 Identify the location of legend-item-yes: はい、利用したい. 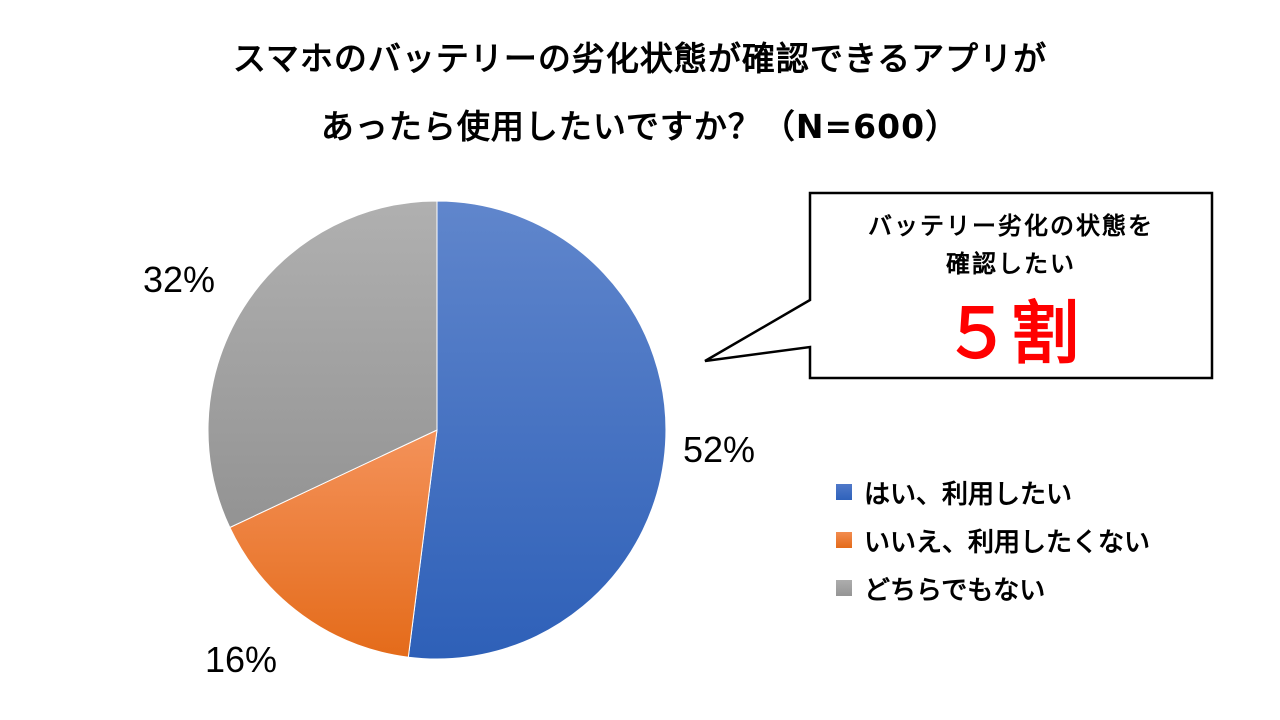
(993, 492).